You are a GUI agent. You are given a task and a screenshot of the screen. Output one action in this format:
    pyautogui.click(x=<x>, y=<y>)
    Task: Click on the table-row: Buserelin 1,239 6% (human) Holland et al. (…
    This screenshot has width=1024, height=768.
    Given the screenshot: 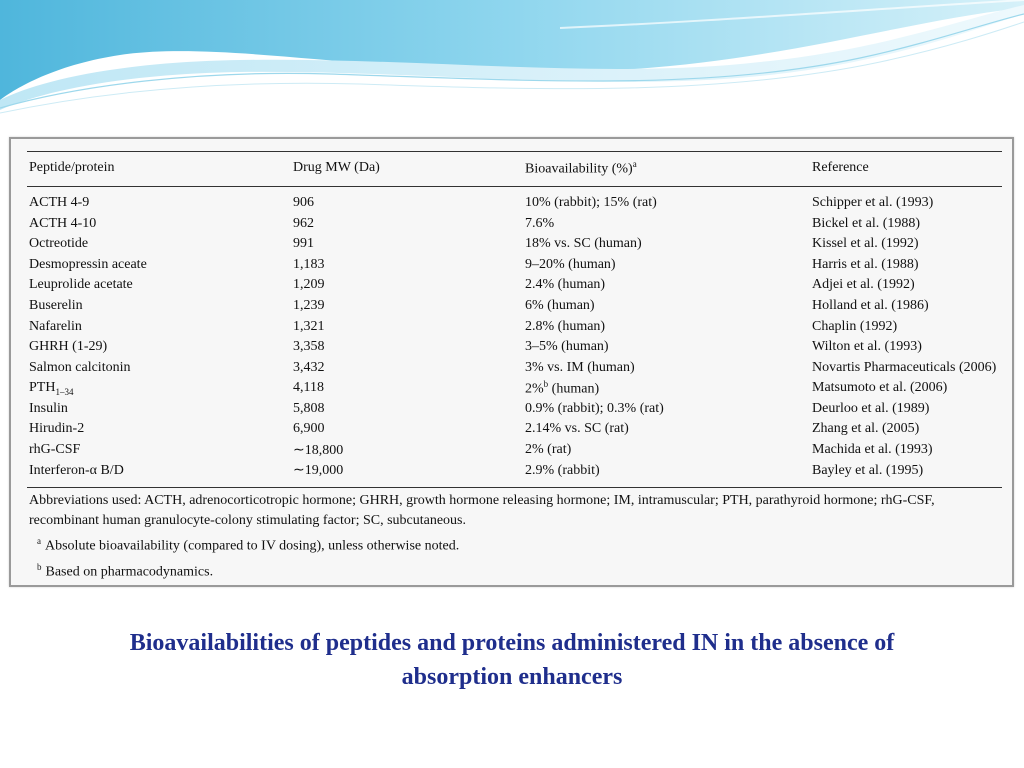 What is the action you would take?
    pyautogui.click(x=514, y=306)
    